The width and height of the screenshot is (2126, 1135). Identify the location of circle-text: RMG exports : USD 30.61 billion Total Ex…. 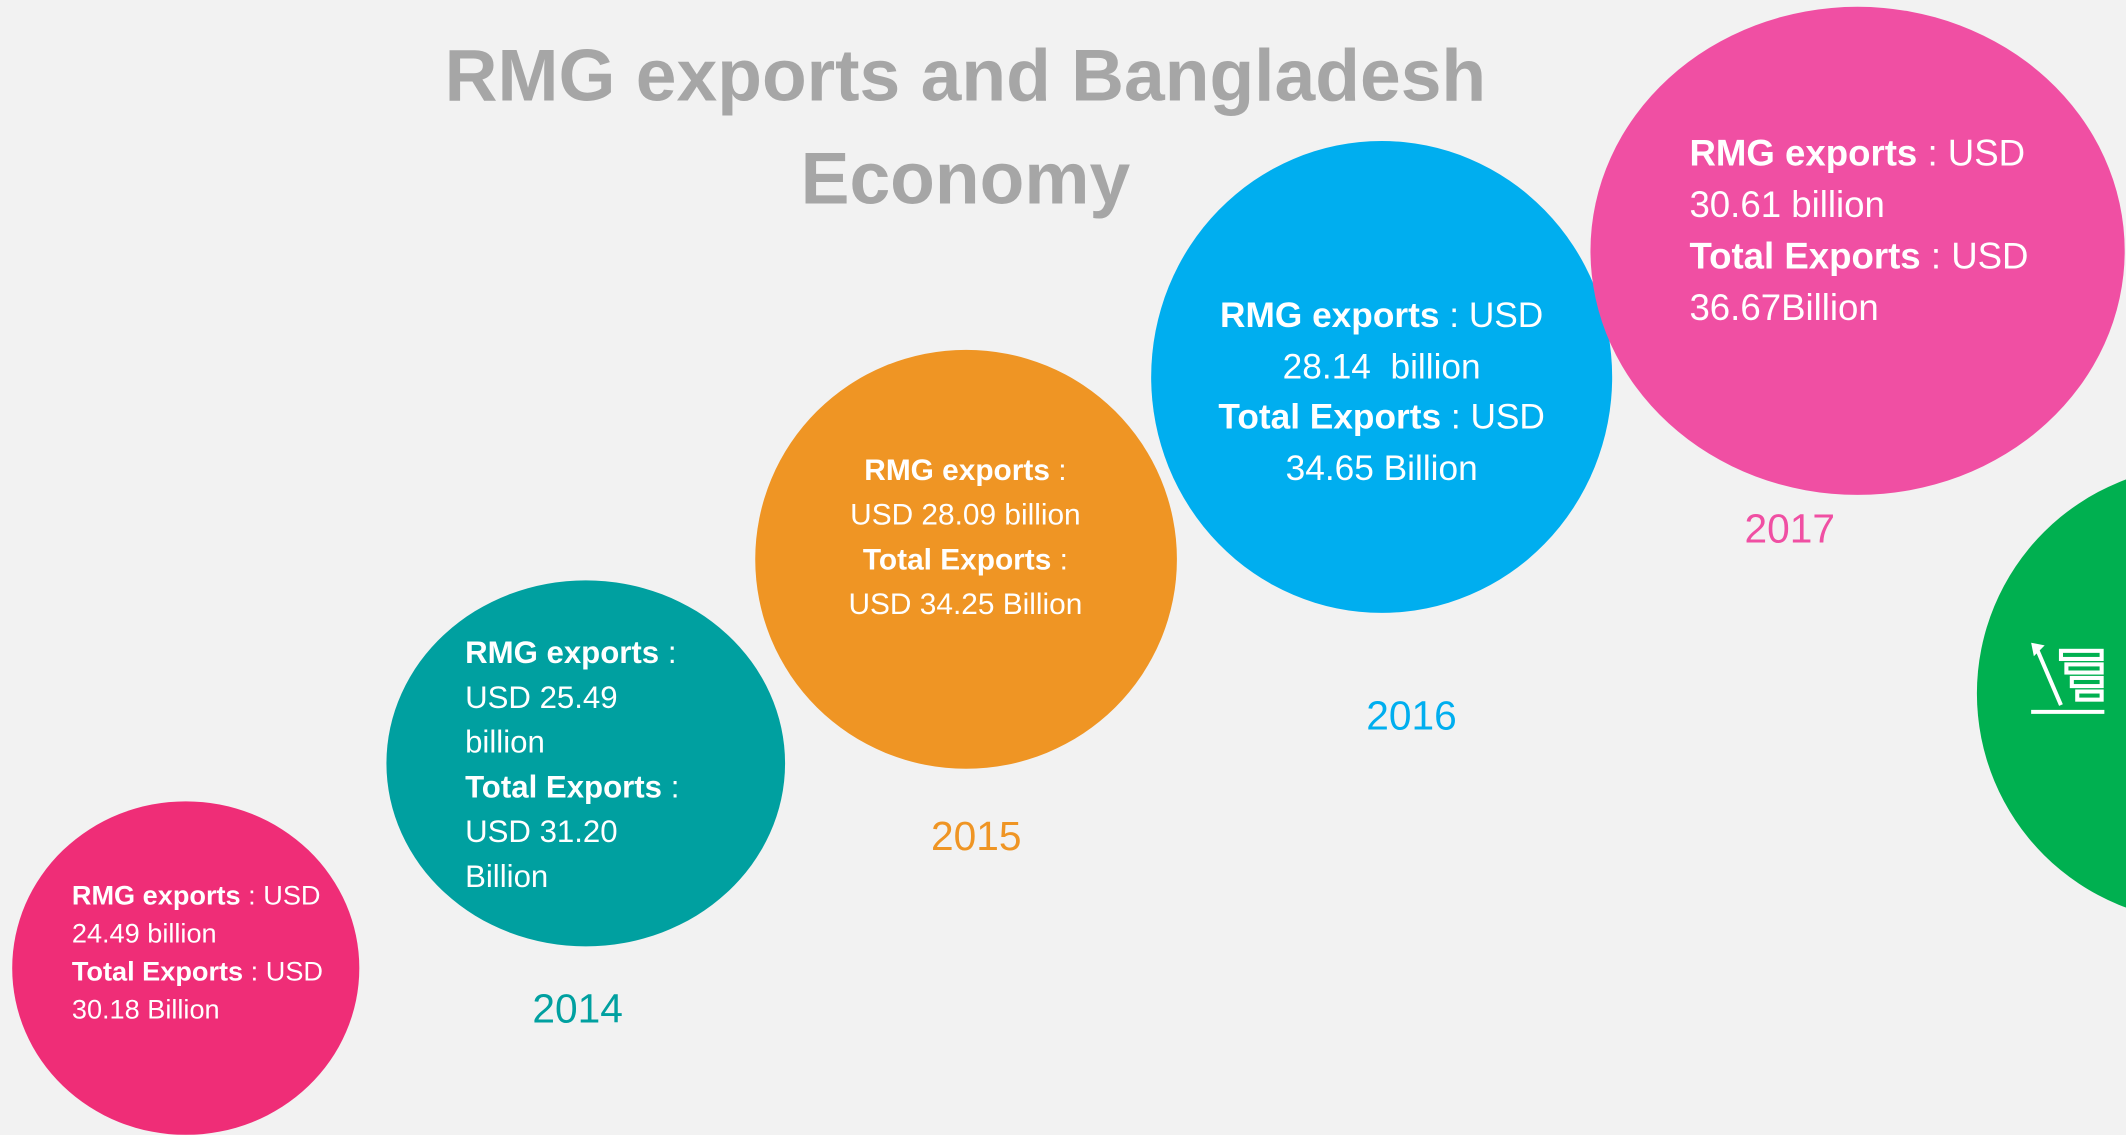
(1872, 230).